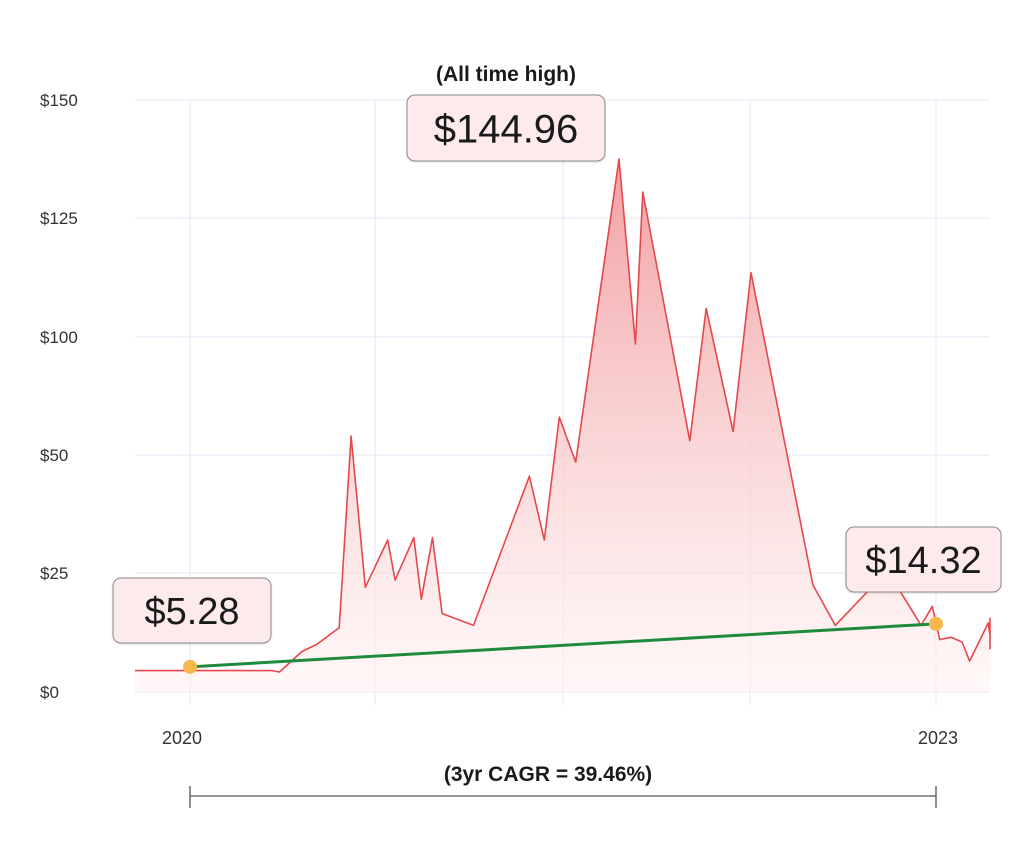 The height and width of the screenshot is (867, 1024). I want to click on x-axis-ticks: 2020 2023, so click(560, 738).